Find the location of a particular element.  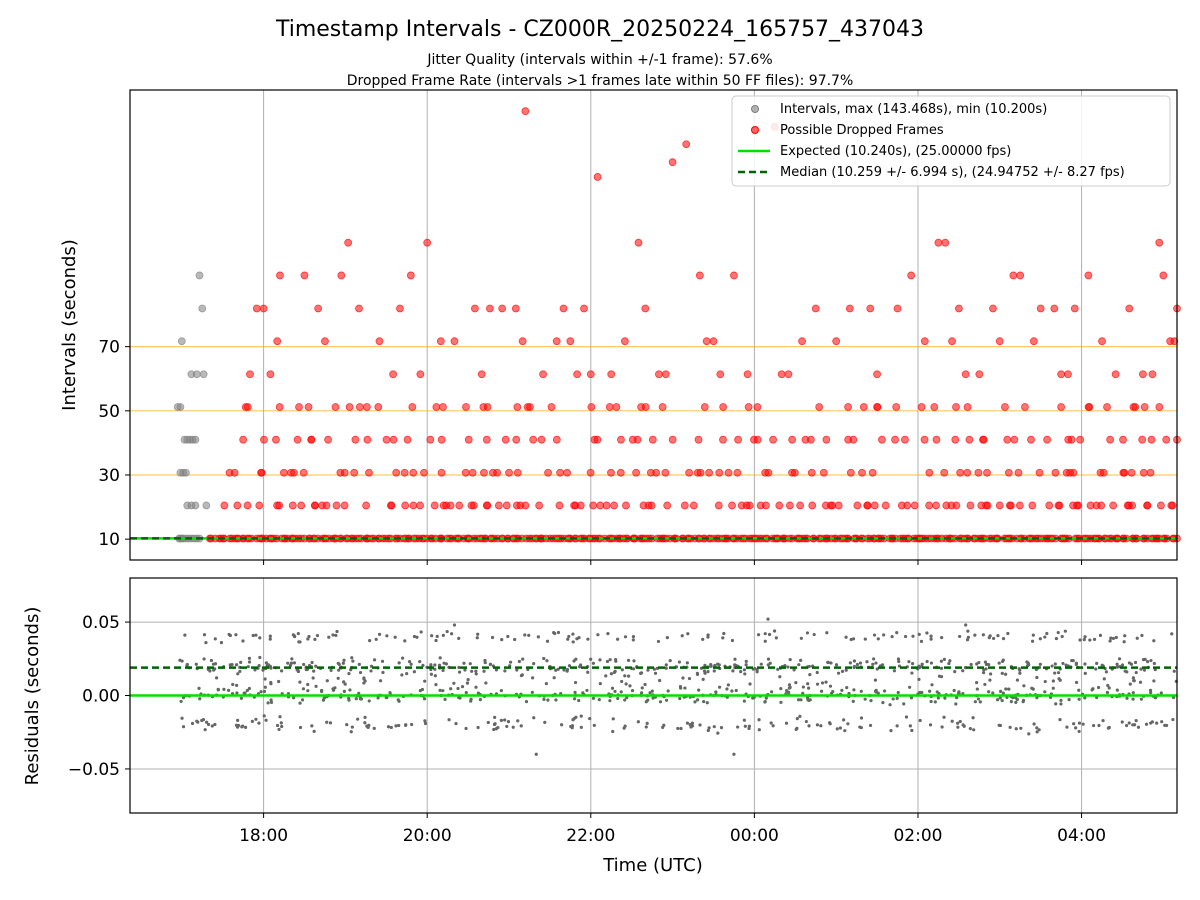

intervals-x-ticks is located at coordinates (673, 562).